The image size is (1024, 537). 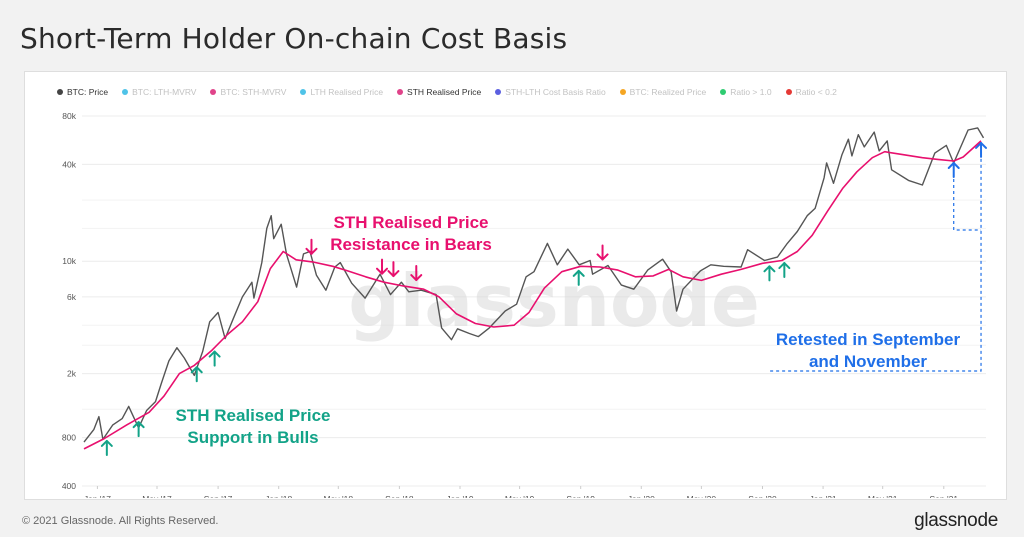 I want to click on x-tick-label: Sep '19, so click(x=580, y=496).